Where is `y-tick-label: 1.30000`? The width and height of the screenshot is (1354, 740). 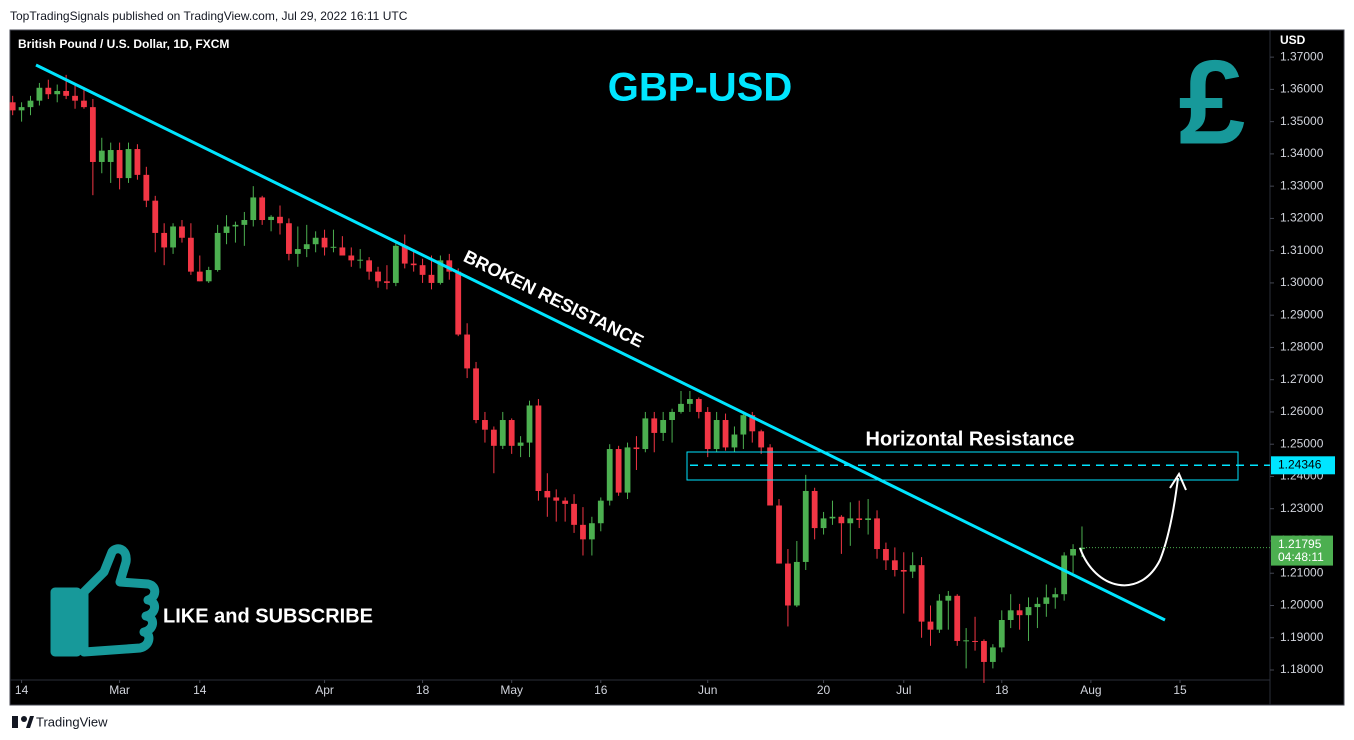
y-tick-label: 1.30000 is located at coordinates (1302, 282).